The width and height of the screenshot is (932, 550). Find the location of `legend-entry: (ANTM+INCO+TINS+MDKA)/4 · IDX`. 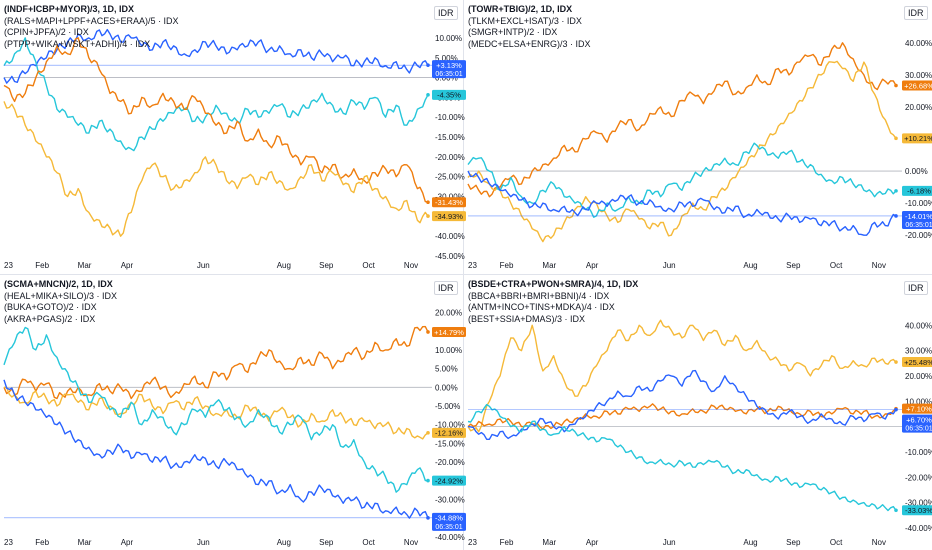

legend-entry: (ANTM+INCO+TINS+MDKA)/4 · IDX is located at coordinates (541, 307).